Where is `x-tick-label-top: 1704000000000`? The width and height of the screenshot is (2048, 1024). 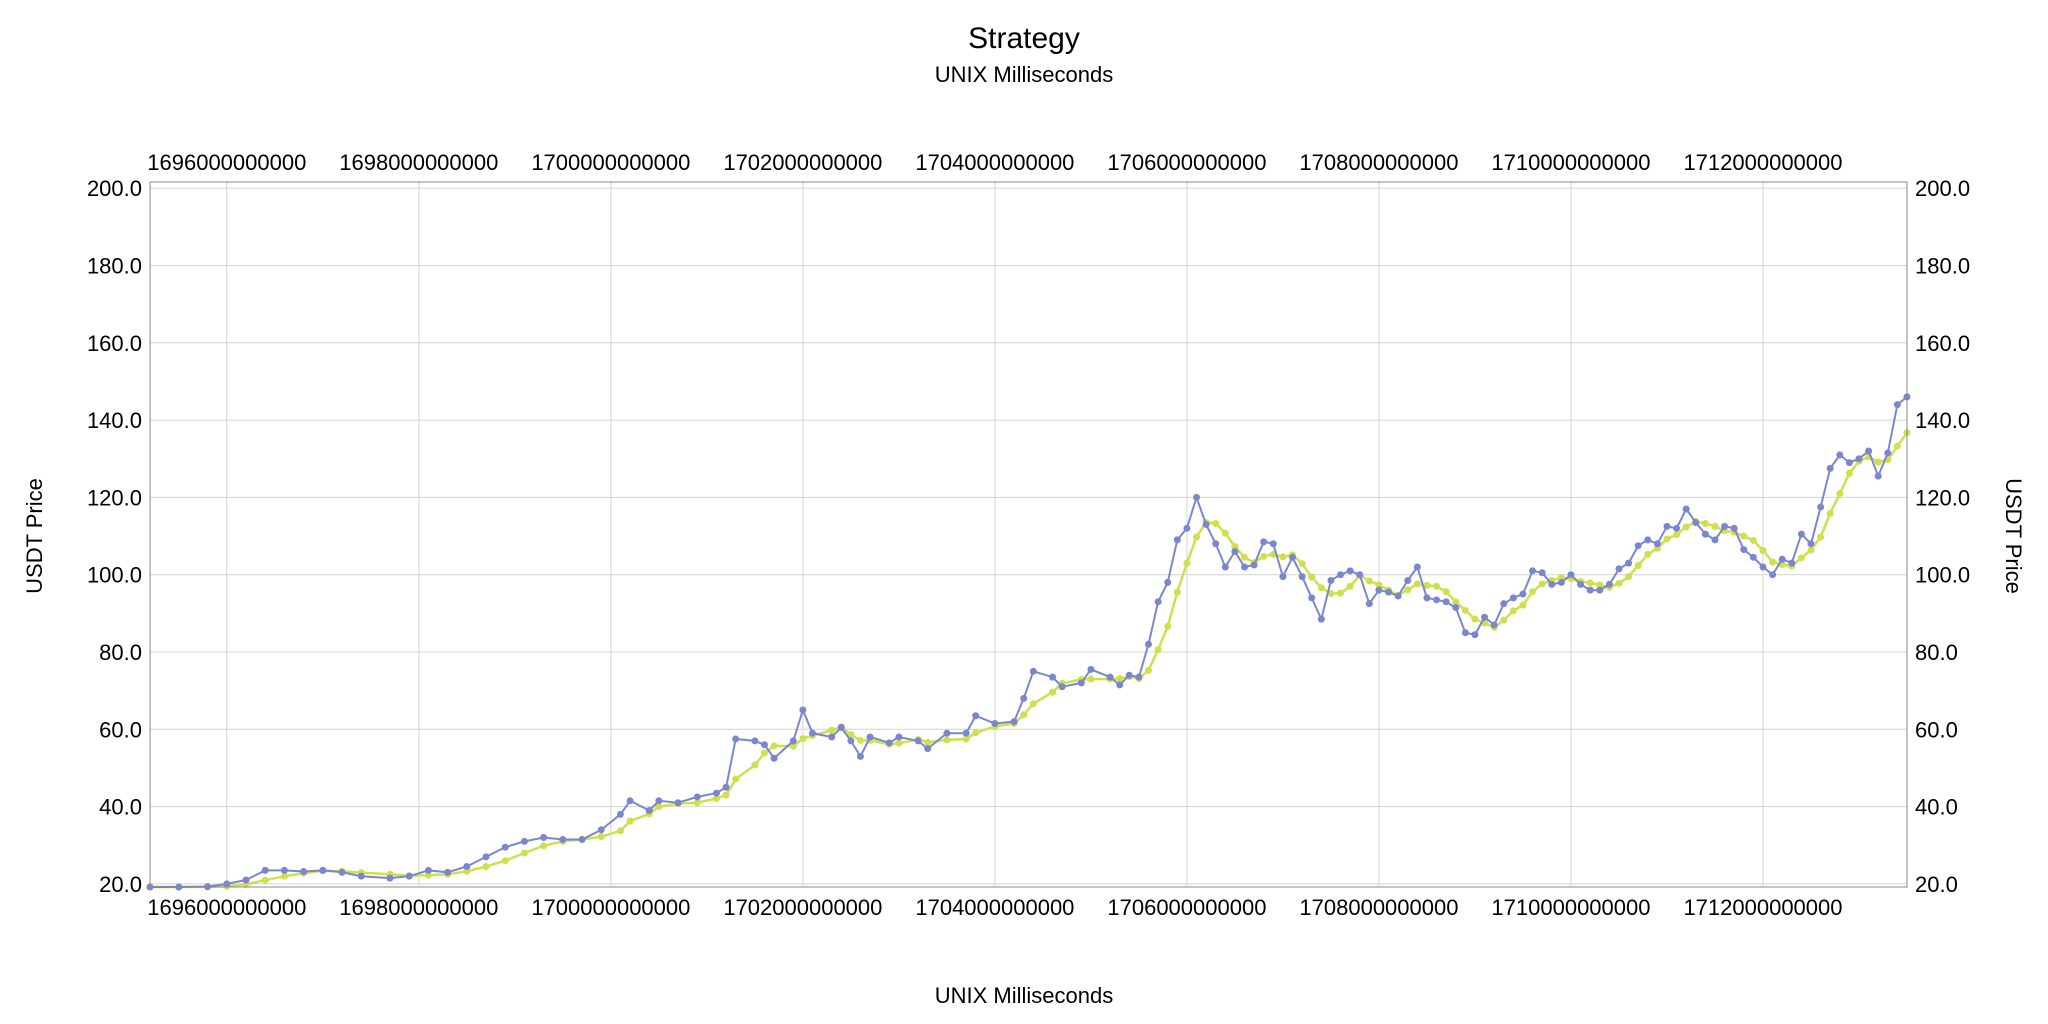 x-tick-label-top: 1704000000000 is located at coordinates (994, 162).